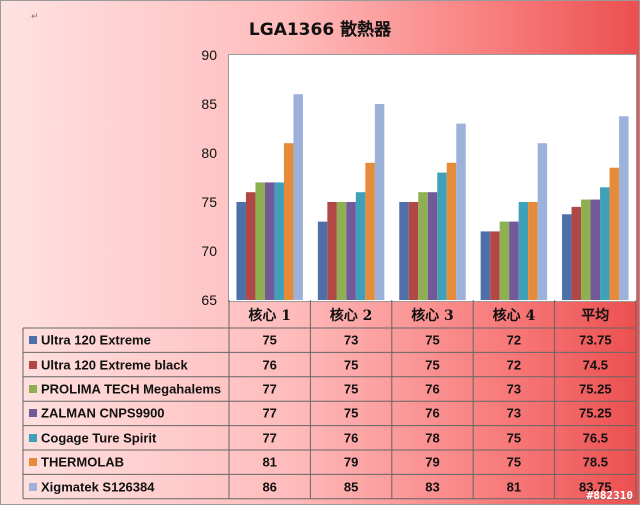  Describe the element at coordinates (83, 462) in the screenshot. I see `series-name: THERMOLAB` at that location.